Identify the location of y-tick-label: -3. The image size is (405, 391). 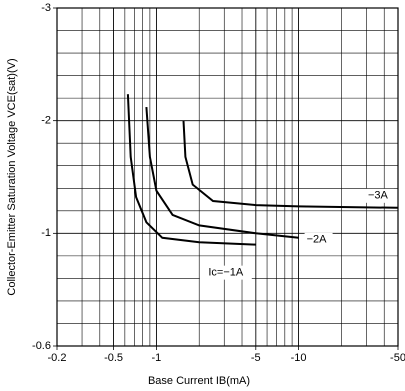
(46, 8).